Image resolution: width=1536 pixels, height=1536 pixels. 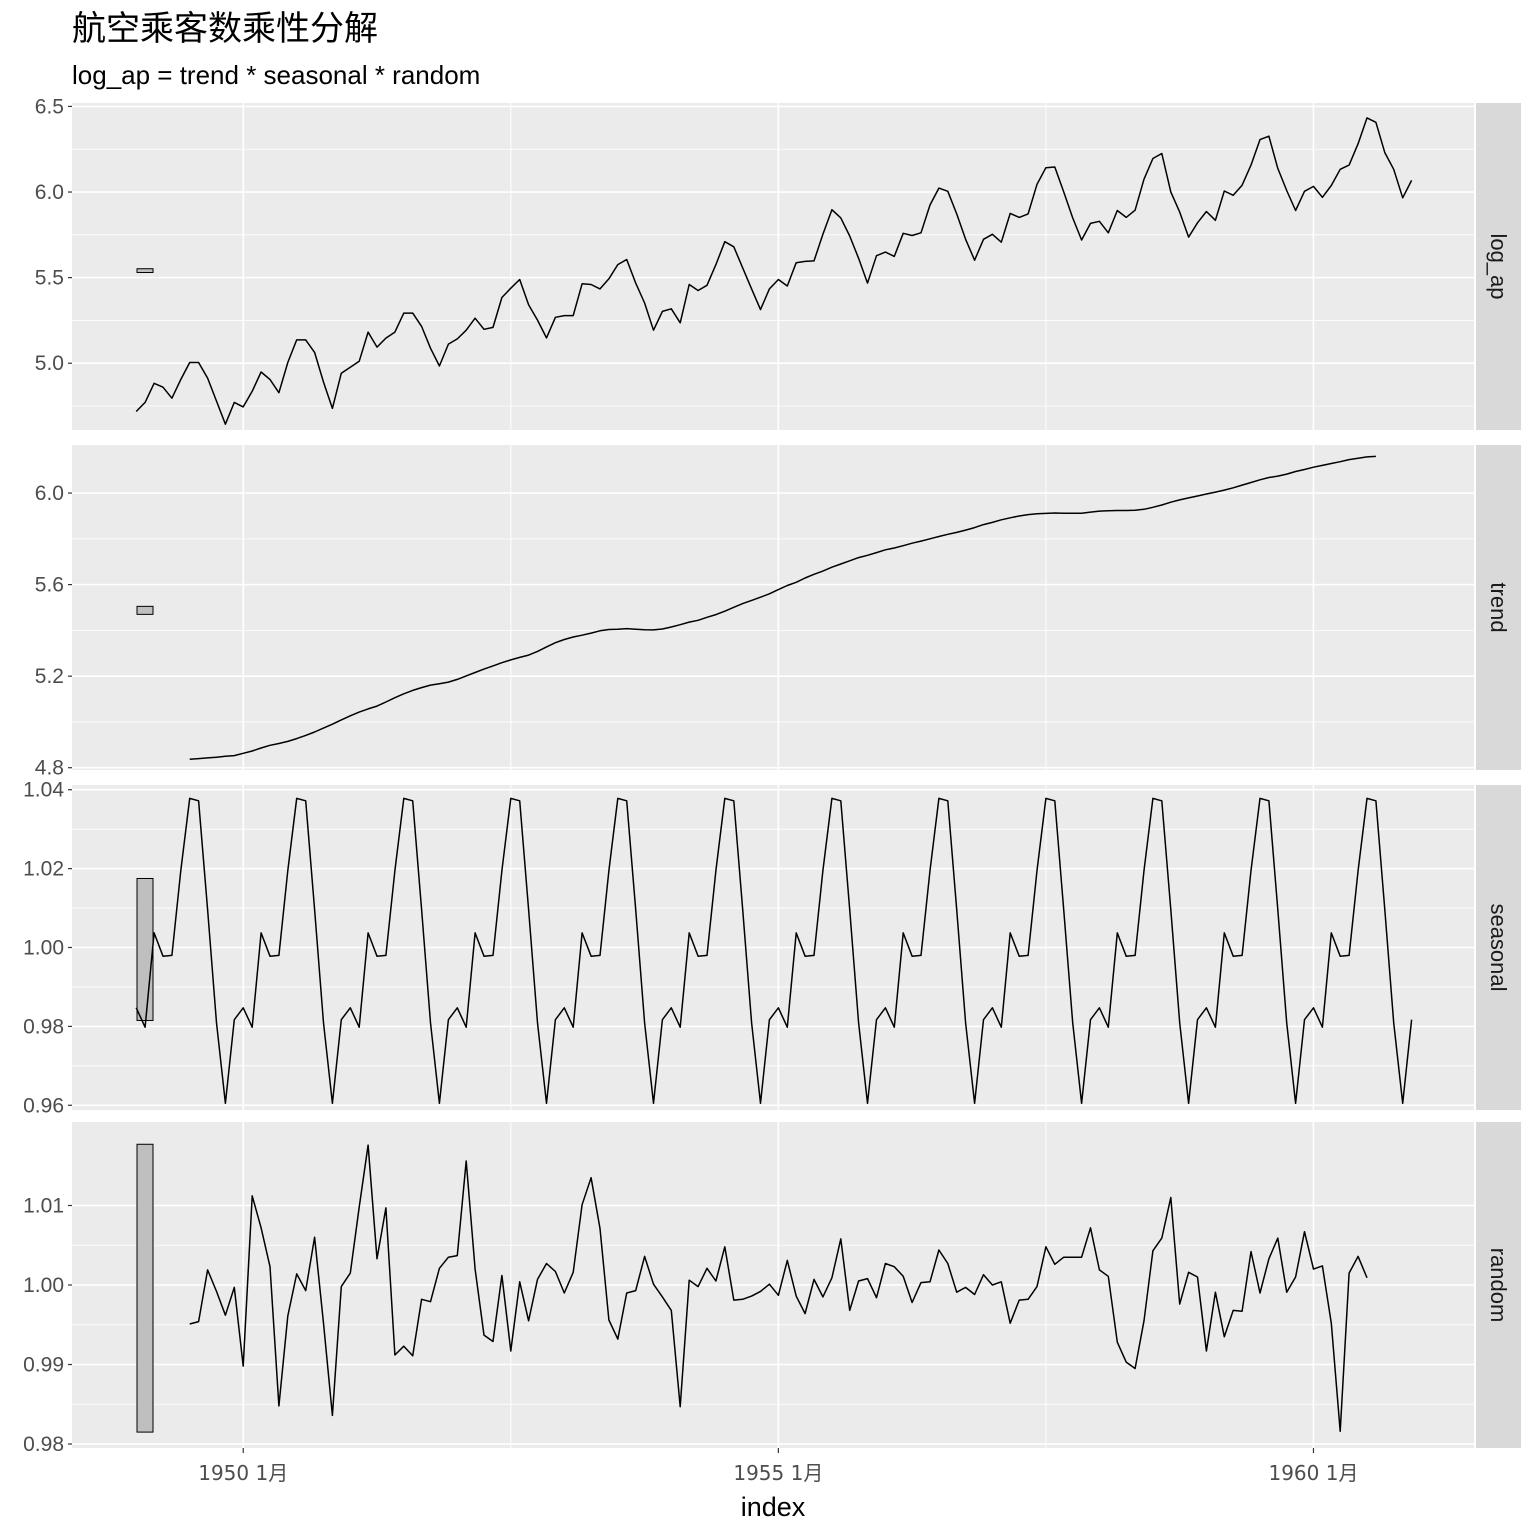 I want to click on x-tick-label: 1960 1月, so click(x=1313, y=1473).